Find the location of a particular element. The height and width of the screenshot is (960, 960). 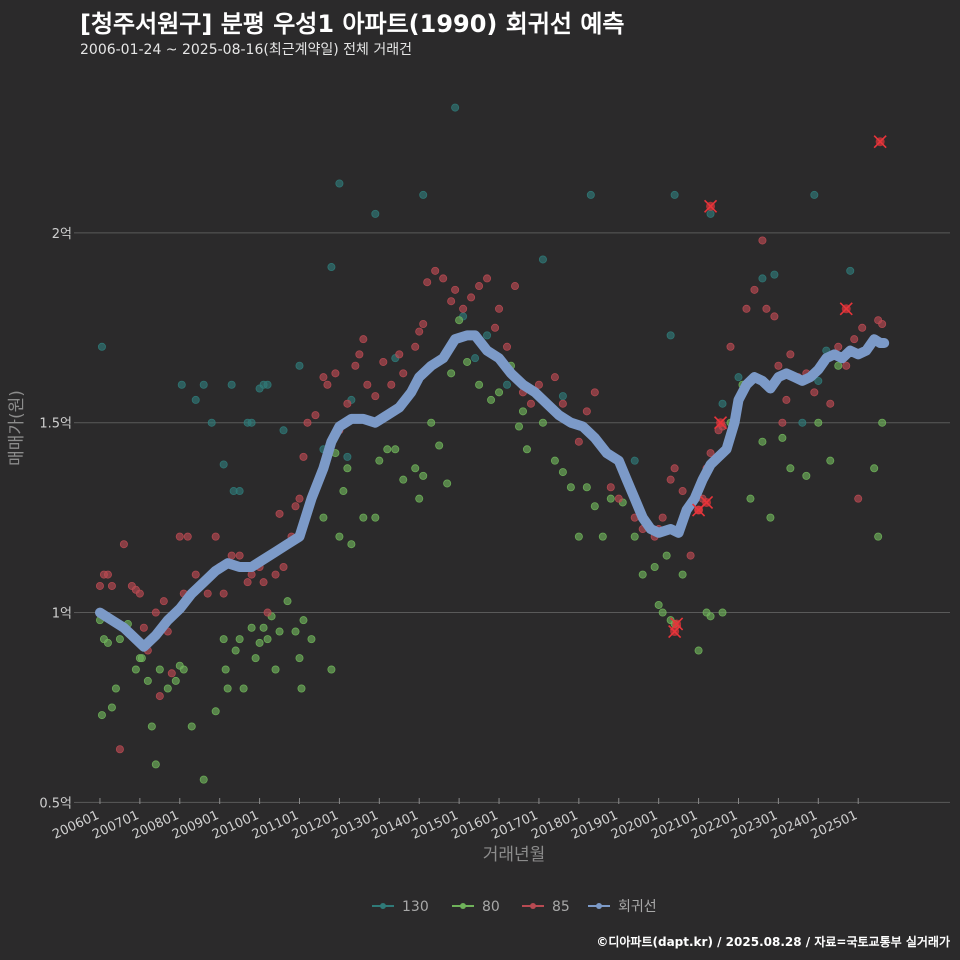

legend-item-80: 80 is located at coordinates (476, 907).